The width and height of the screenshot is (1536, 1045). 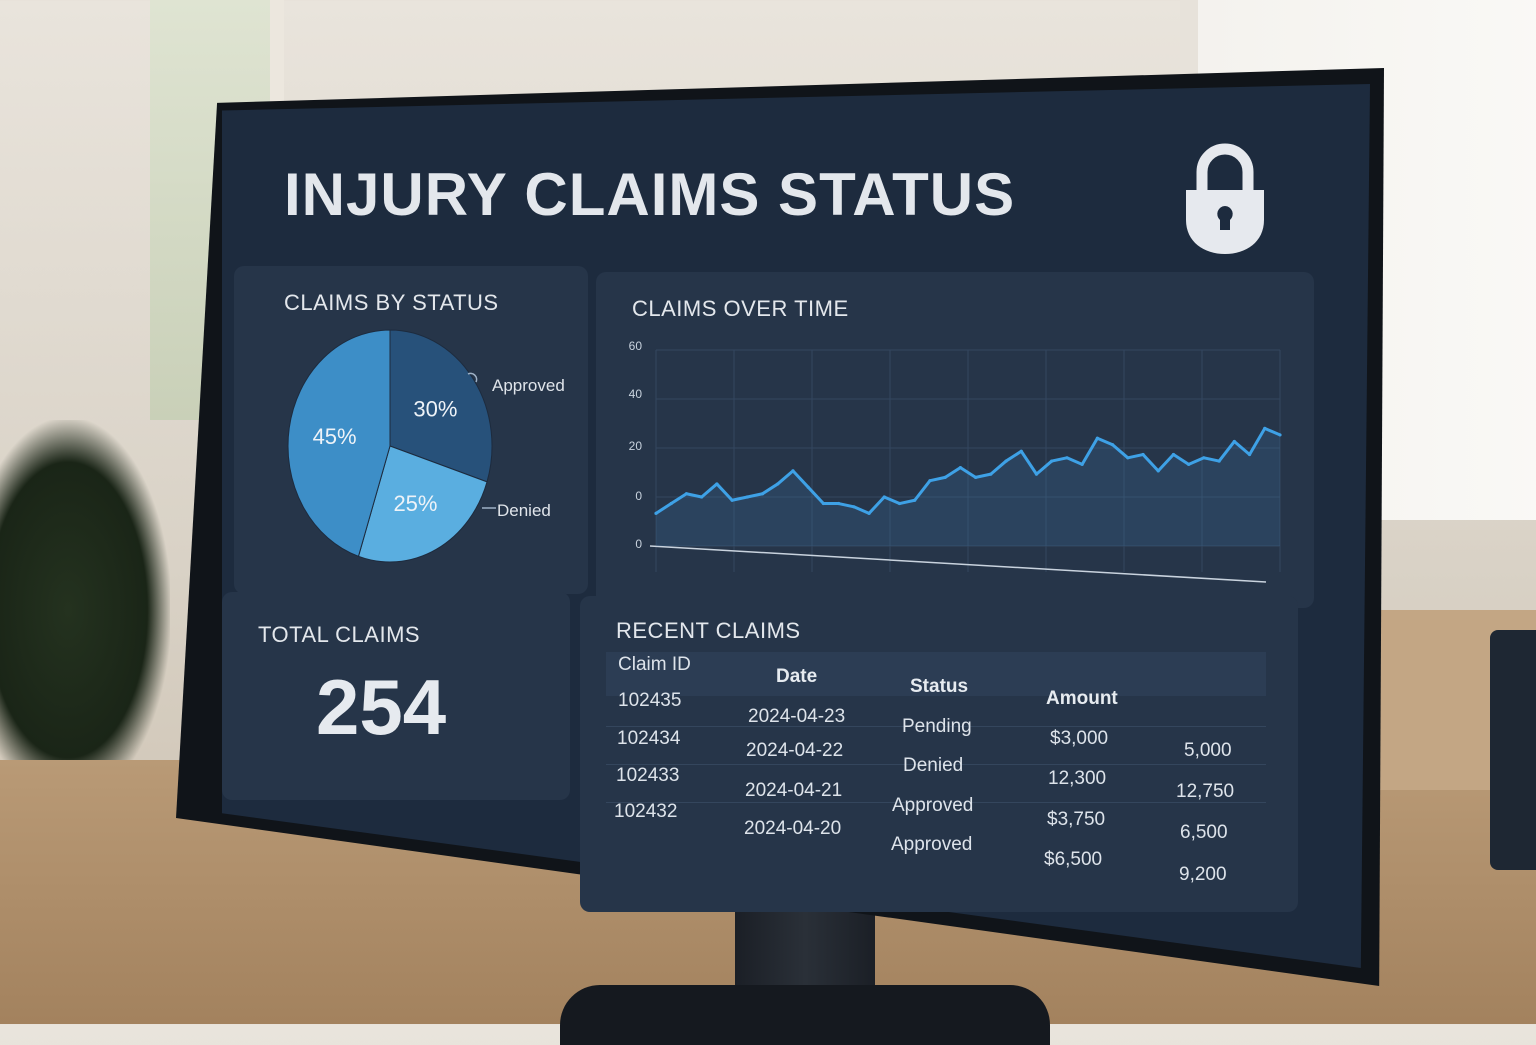 What do you see at coordinates (636, 346) in the screenshot?
I see `y-tick-label: 60` at bounding box center [636, 346].